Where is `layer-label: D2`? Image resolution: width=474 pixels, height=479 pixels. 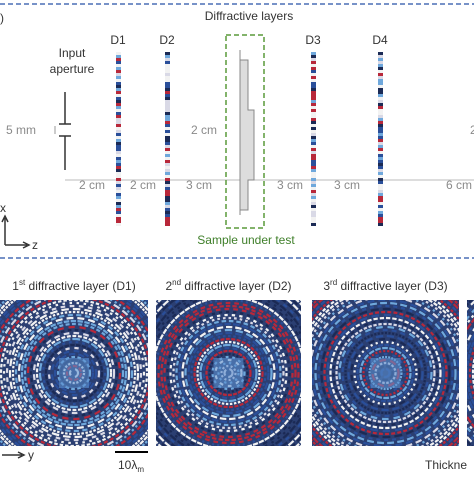
layer-label: D2 is located at coordinates (167, 40).